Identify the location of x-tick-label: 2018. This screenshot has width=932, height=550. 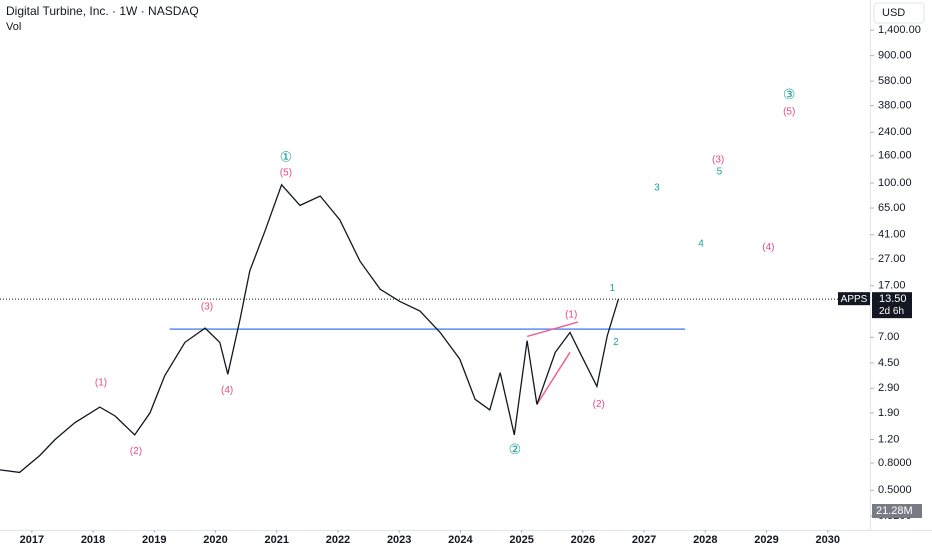
(93, 540).